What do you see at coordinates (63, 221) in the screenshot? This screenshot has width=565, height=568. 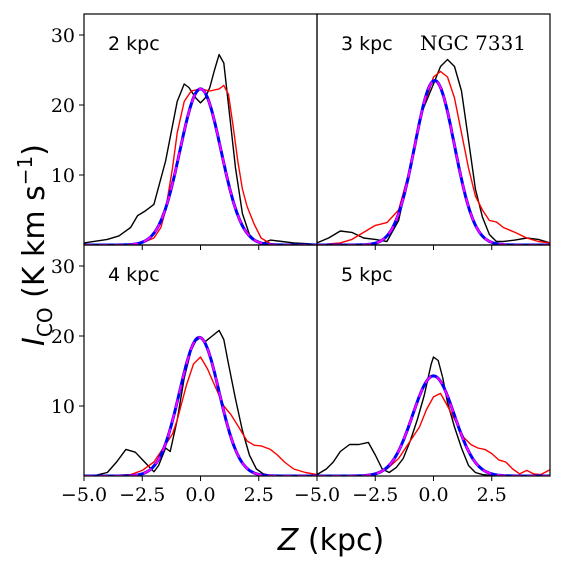 I see `y-tick-labels: 10 20 30 10 20 30` at bounding box center [63, 221].